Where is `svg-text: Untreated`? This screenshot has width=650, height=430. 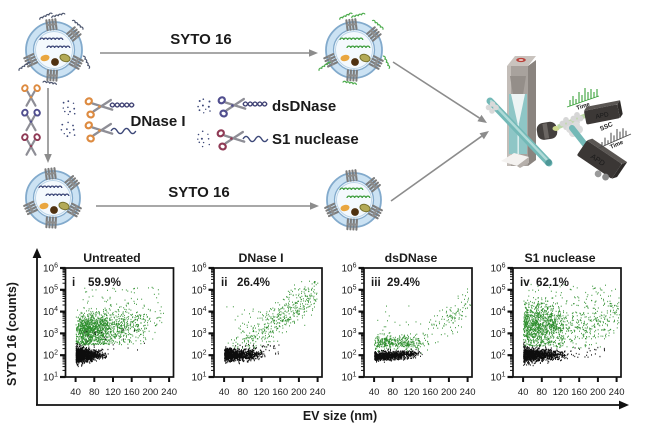 svg-text: Untreated is located at coordinates (111, 258).